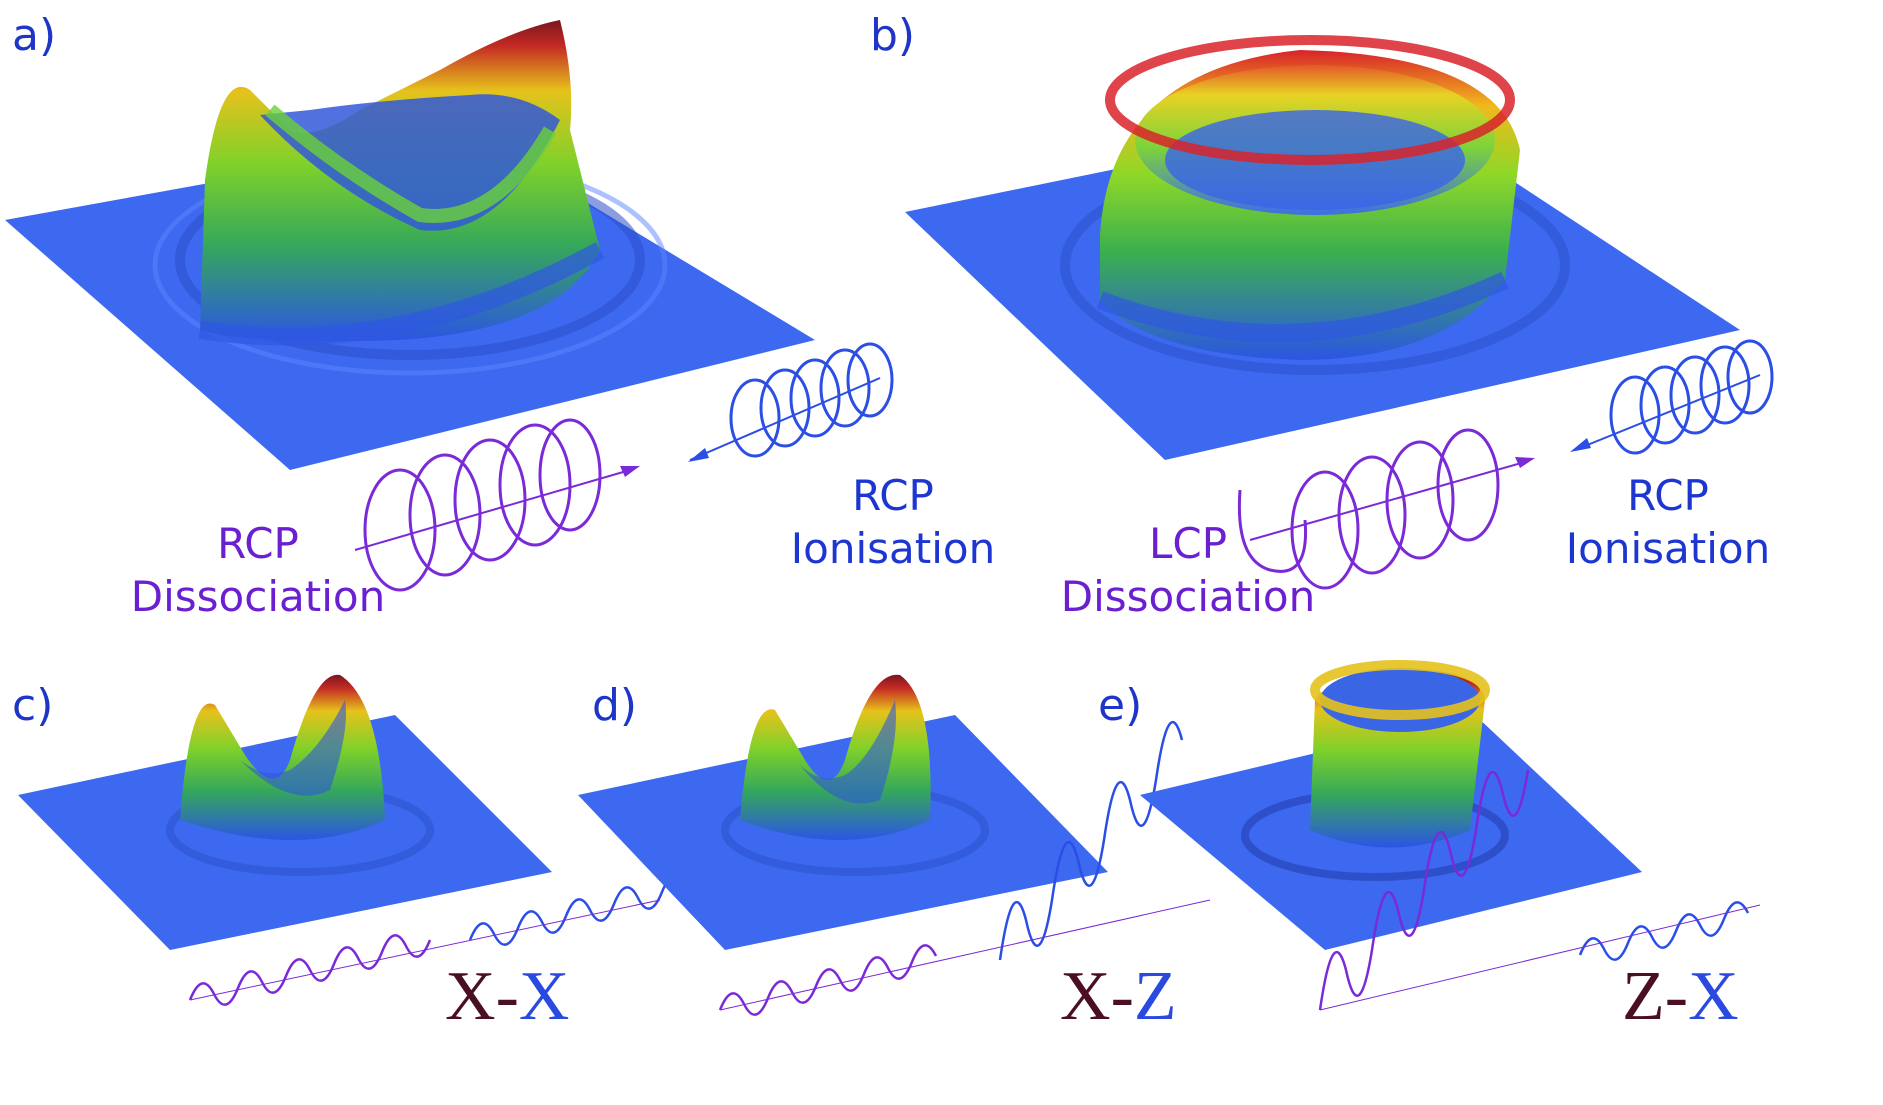  Describe the element at coordinates (1386, 509) in the screenshot. I see `panel-b-dissociation-wave` at that location.